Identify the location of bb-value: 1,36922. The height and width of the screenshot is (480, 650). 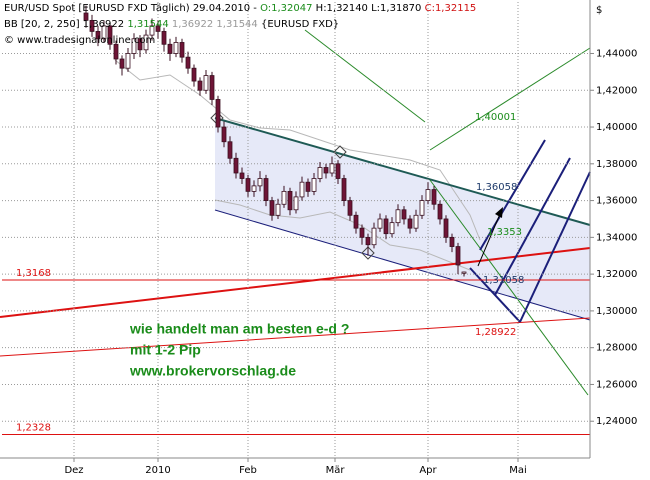
(192, 24).